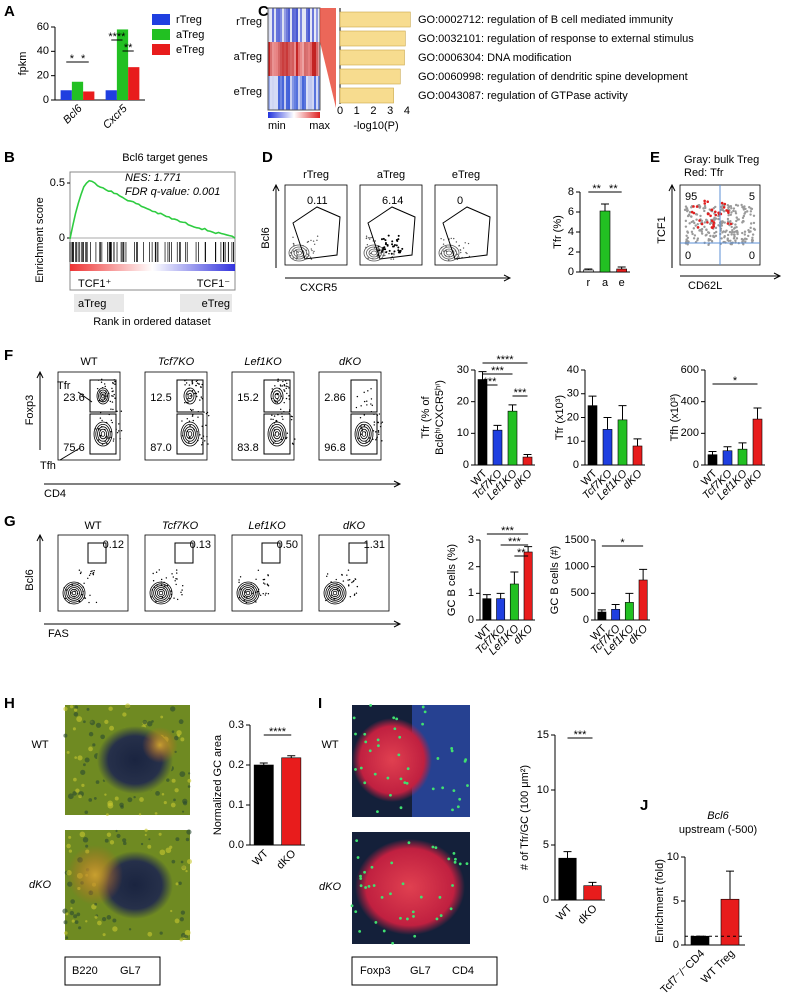 The width and height of the screenshot is (800, 997). I want to click on y-tick-label: 60, so click(43, 27).